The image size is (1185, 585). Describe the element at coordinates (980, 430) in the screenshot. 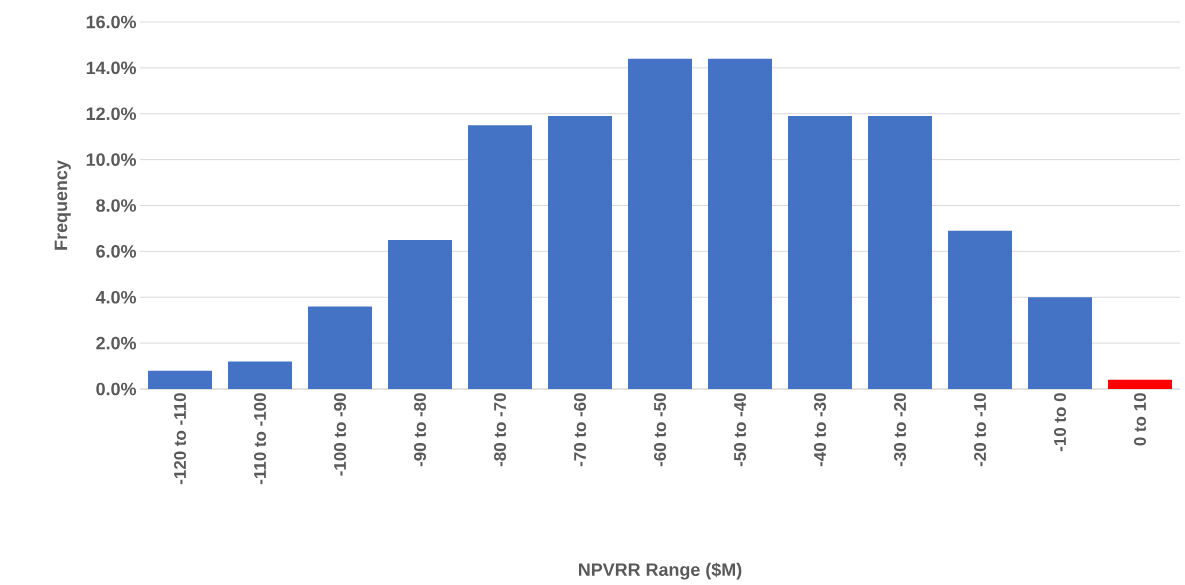

I see `x-tick-label: -20 to -10` at that location.